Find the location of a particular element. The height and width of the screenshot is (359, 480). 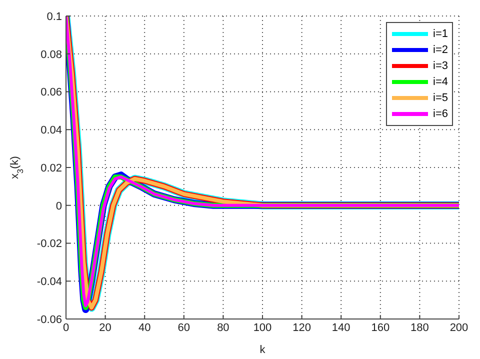

x-tick-label: 180 is located at coordinates (419, 328).